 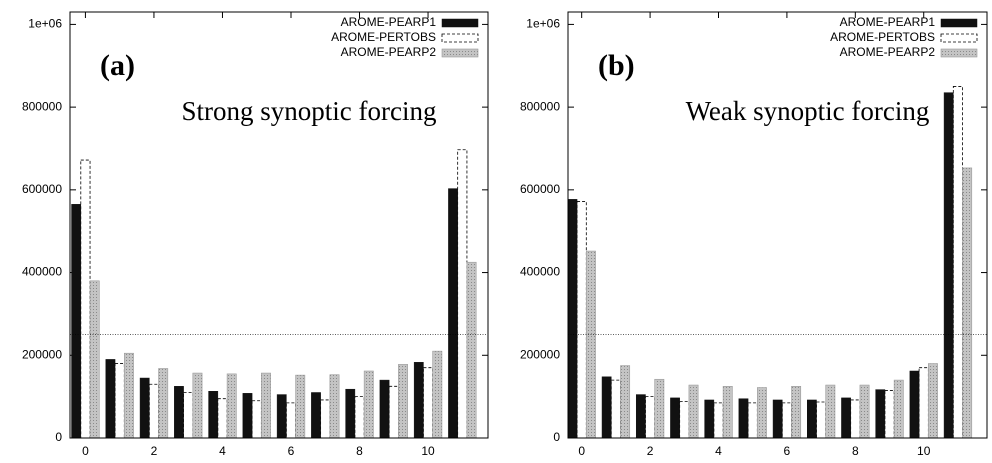 I want to click on annotation: Weak synoptic forcing, so click(x=808, y=111).